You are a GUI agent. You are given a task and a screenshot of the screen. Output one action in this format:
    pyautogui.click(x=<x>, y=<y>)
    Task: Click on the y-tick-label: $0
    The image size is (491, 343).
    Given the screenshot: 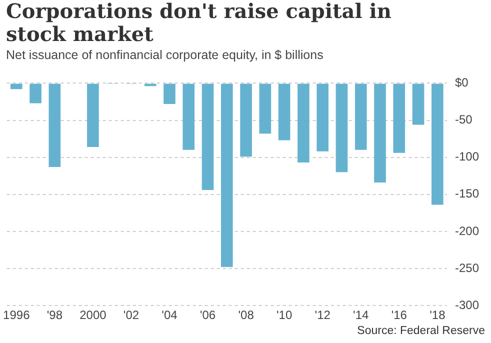 What is the action you would take?
    pyautogui.click(x=461, y=83)
    